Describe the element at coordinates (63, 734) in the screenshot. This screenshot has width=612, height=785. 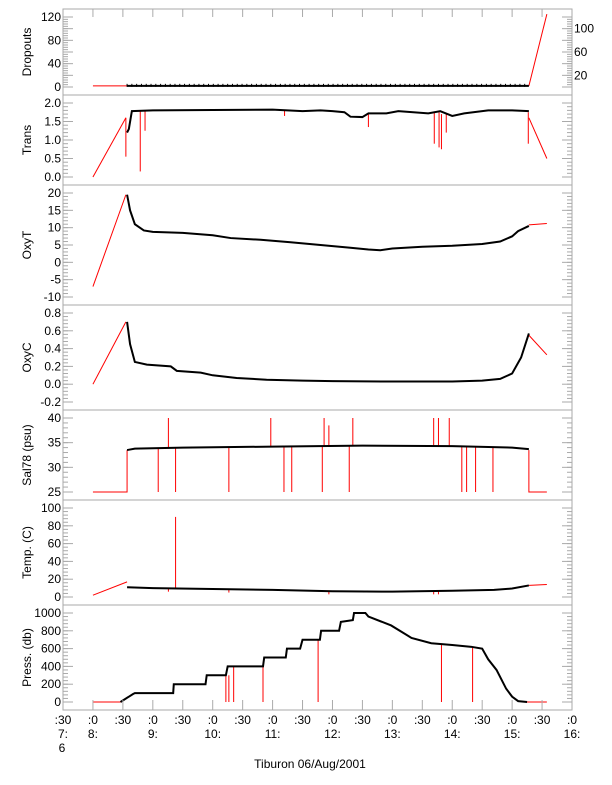
I see `x-tick-hour-label: 7:` at that location.